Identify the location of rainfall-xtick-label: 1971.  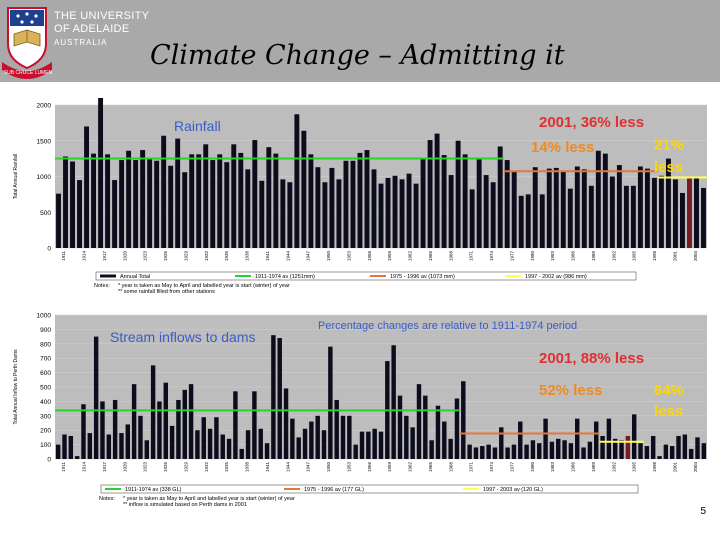
(471, 256).